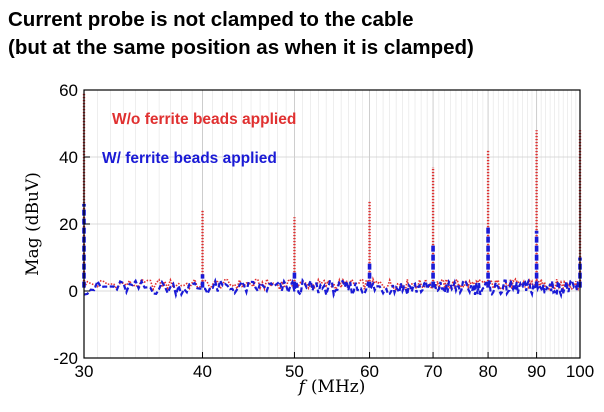  What do you see at coordinates (84, 371) in the screenshot?
I see `x-tick-label: 30` at bounding box center [84, 371].